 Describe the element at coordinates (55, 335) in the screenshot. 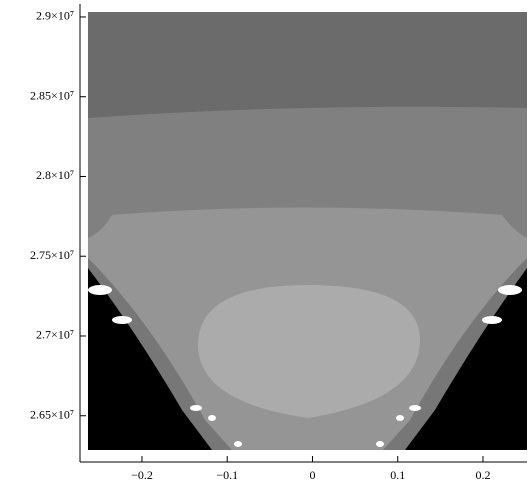

I see `y-tick-label: 2.7×10⁷` at that location.